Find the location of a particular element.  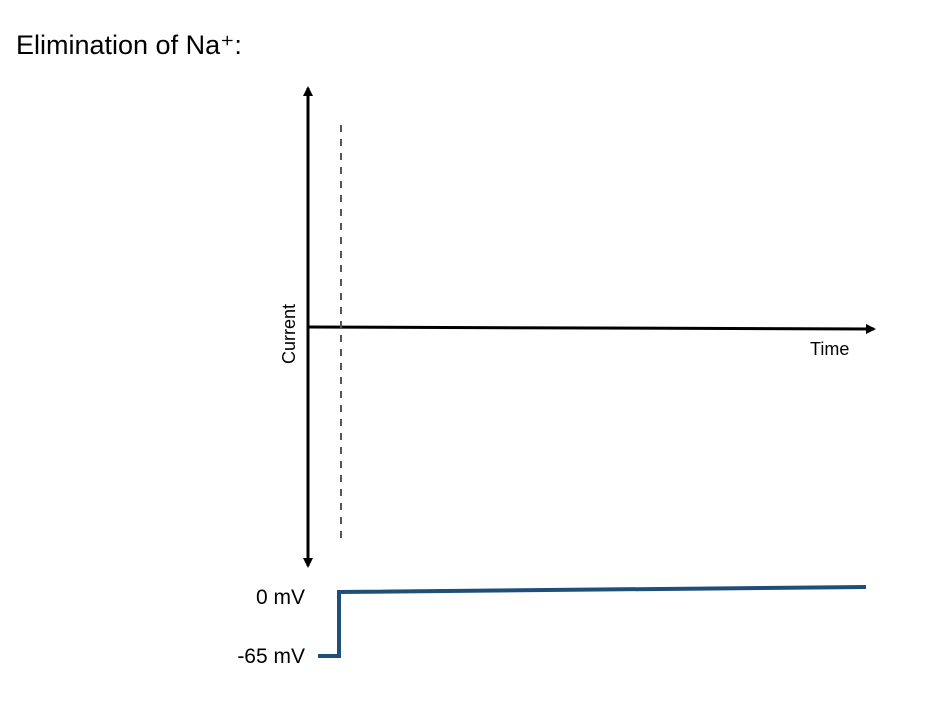

voltage-label-low: -65 mV is located at coordinates (271, 656).